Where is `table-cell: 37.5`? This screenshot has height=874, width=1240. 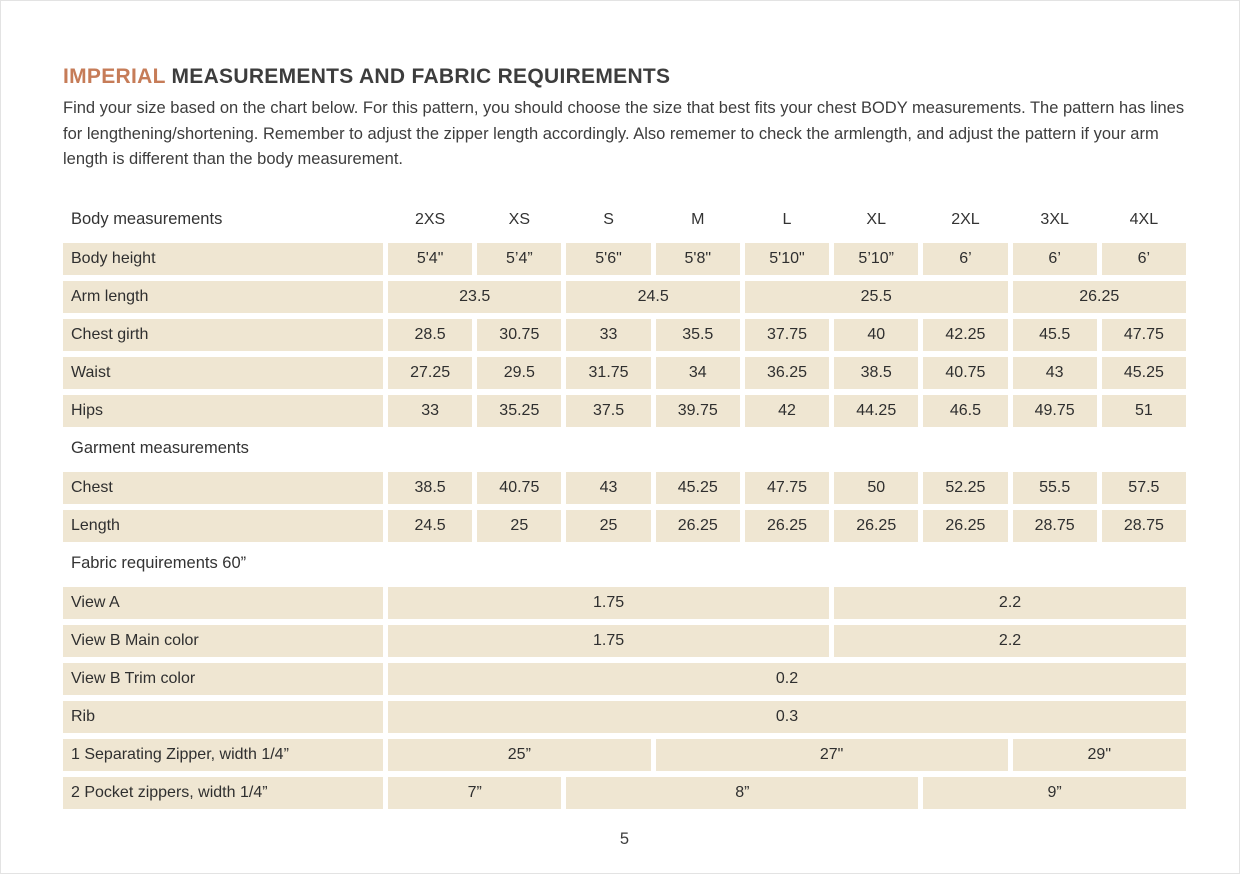 table-cell: 37.5 is located at coordinates (608, 410).